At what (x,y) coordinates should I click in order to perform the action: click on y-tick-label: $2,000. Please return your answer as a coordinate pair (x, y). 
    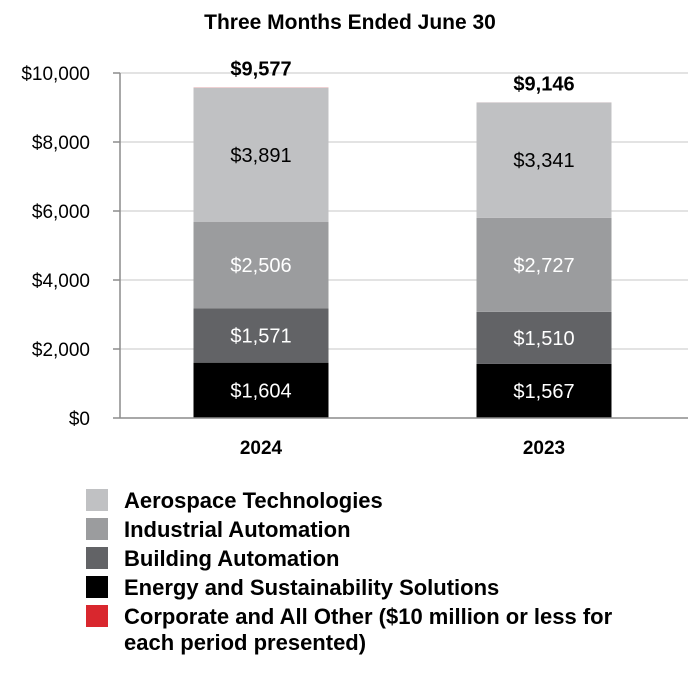
    Looking at the image, I should click on (61, 350).